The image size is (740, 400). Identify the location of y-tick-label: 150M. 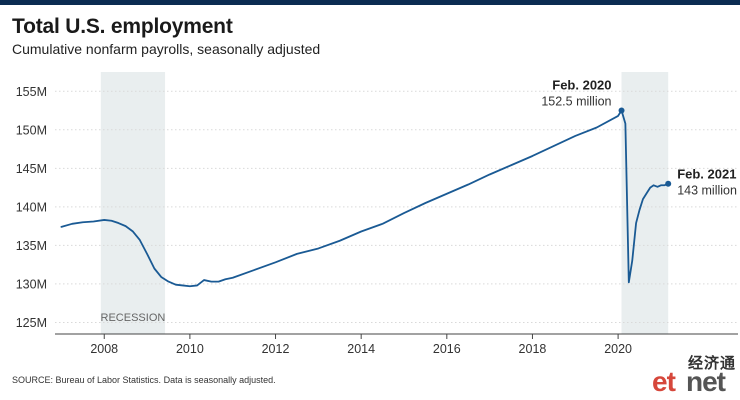
(31, 130).